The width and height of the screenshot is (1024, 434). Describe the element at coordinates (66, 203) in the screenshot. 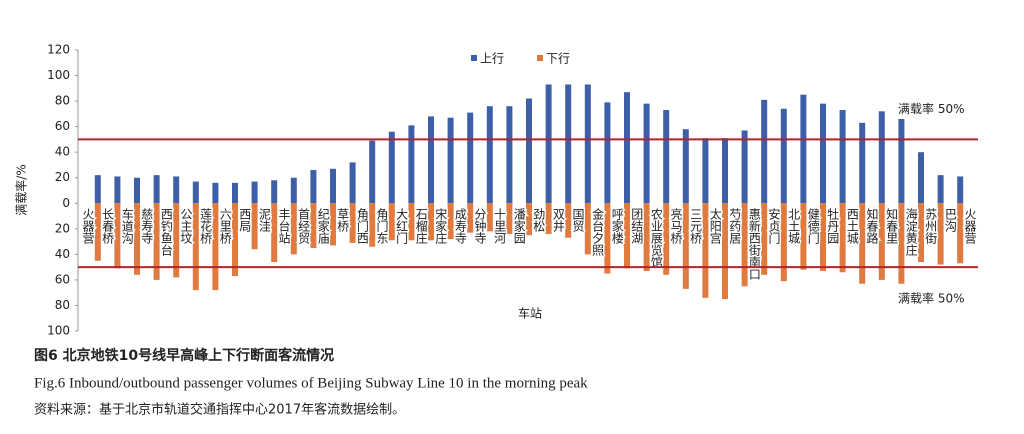

I see `y-tick-label: 0` at that location.